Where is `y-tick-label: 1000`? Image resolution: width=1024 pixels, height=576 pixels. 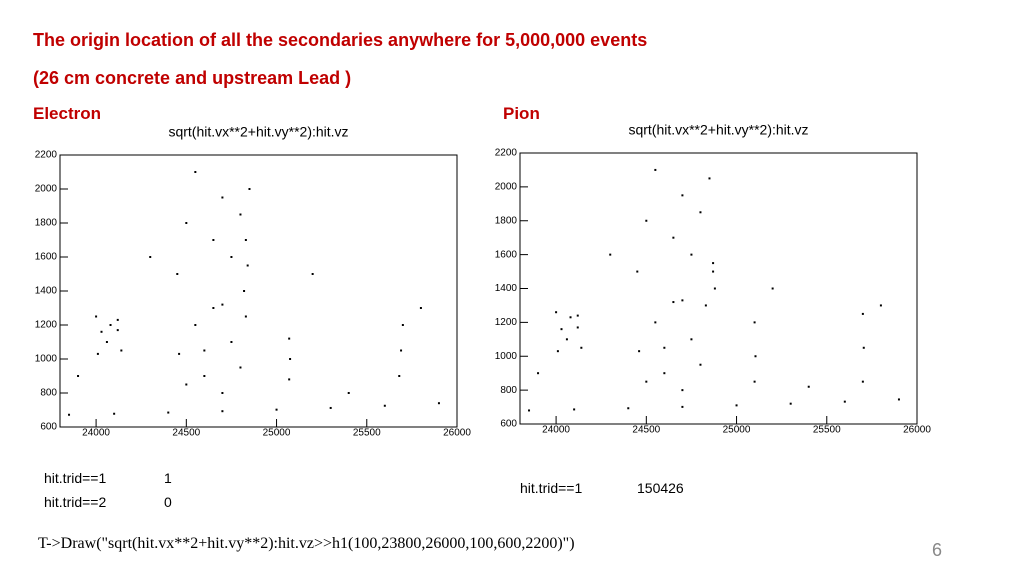 y-tick-label: 1000 is located at coordinates (46, 359).